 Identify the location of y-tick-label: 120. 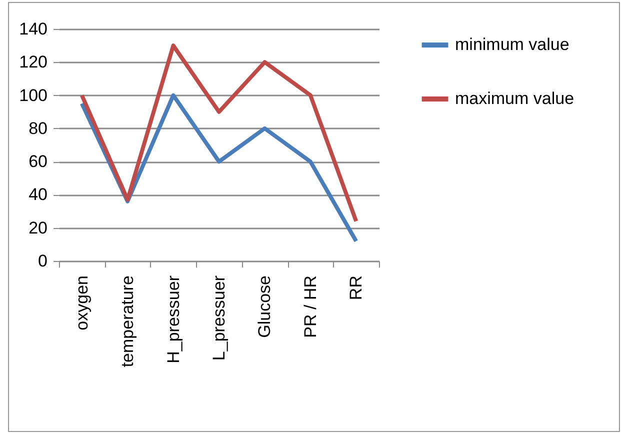
(33, 62).